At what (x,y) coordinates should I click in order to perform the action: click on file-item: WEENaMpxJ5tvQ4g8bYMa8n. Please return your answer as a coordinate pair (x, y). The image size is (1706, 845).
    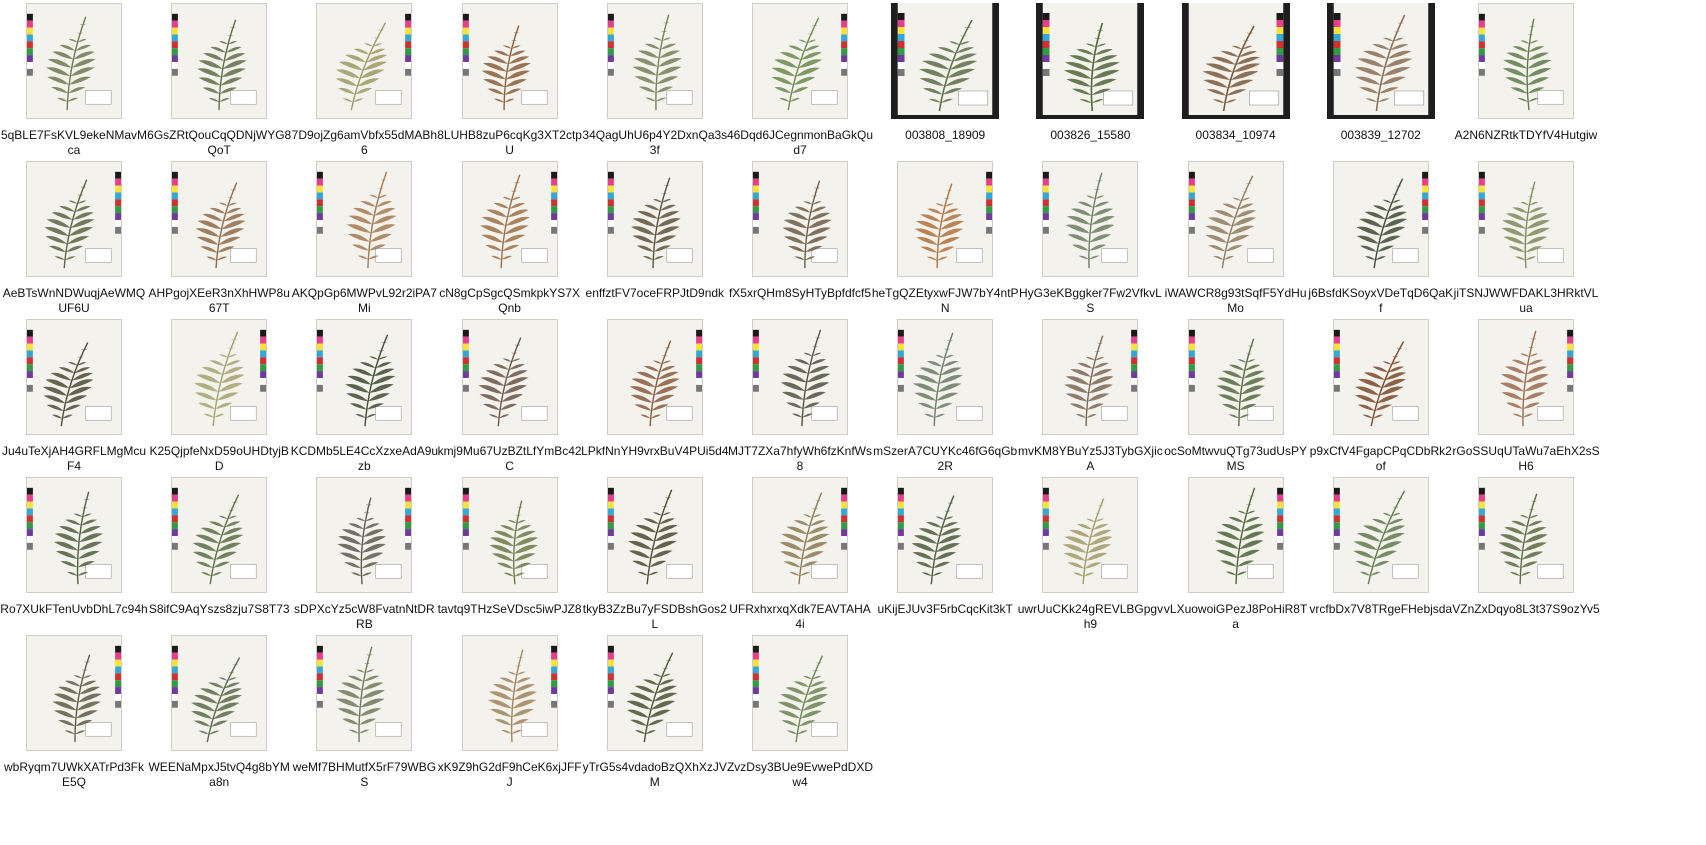
    Looking at the image, I should click on (219, 719).